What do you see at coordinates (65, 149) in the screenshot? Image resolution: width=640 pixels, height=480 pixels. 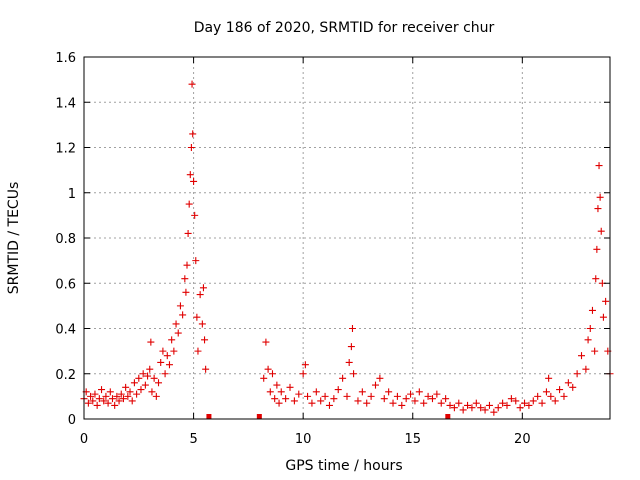 I see `y-tick-label: 1.2` at bounding box center [65, 149].